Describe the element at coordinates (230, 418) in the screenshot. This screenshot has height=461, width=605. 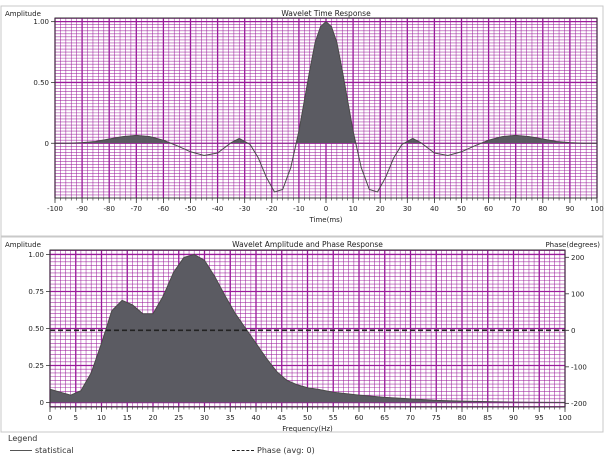
I see `chart2-xtick-label: 35` at that location.